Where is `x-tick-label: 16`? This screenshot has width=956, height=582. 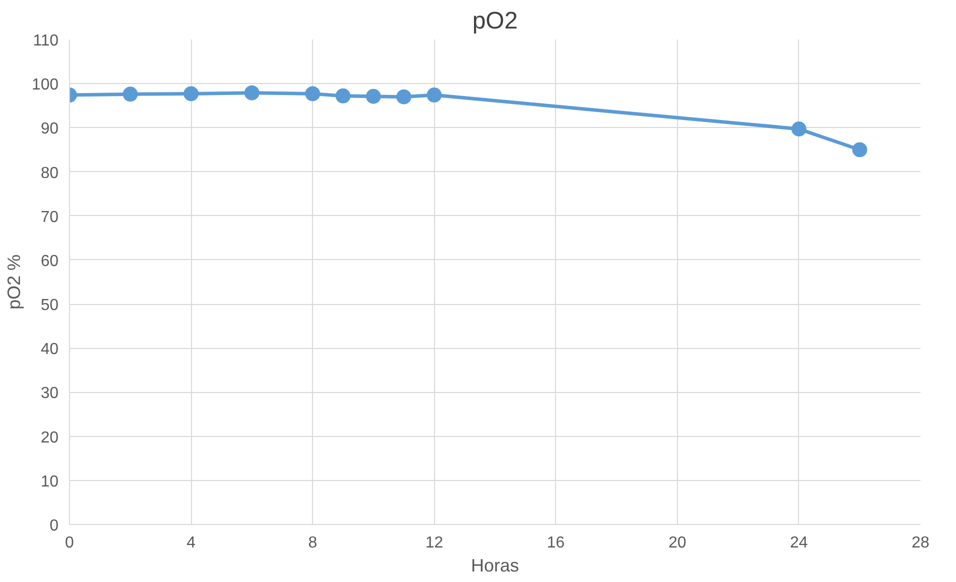 x-tick-label: 16 is located at coordinates (555, 543).